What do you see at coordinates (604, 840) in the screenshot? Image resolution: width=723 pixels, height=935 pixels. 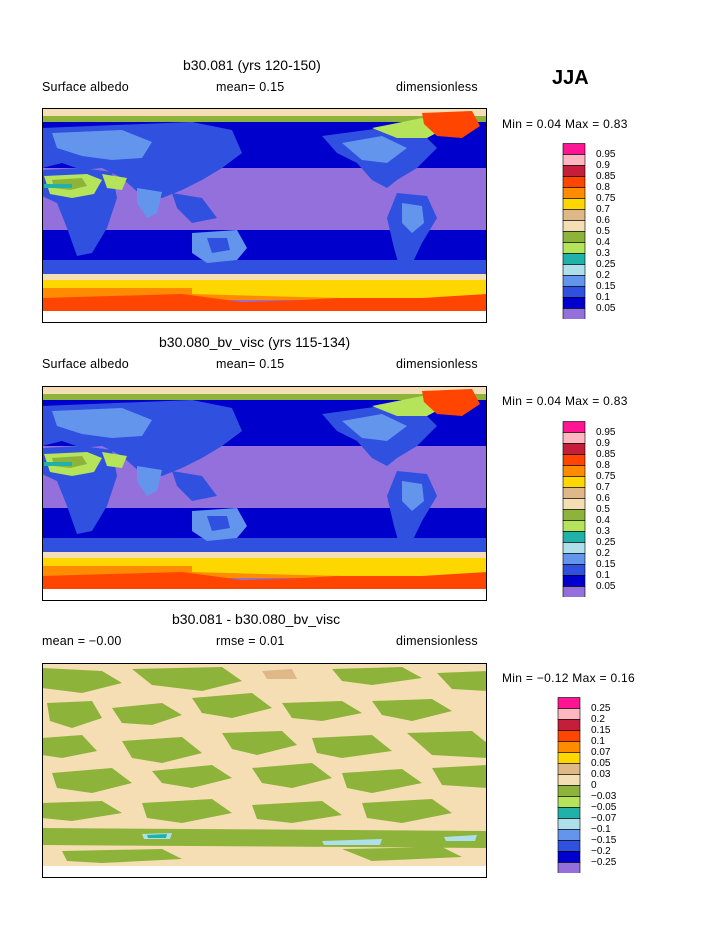 I see `legend-label: −0.15` at bounding box center [604, 840].